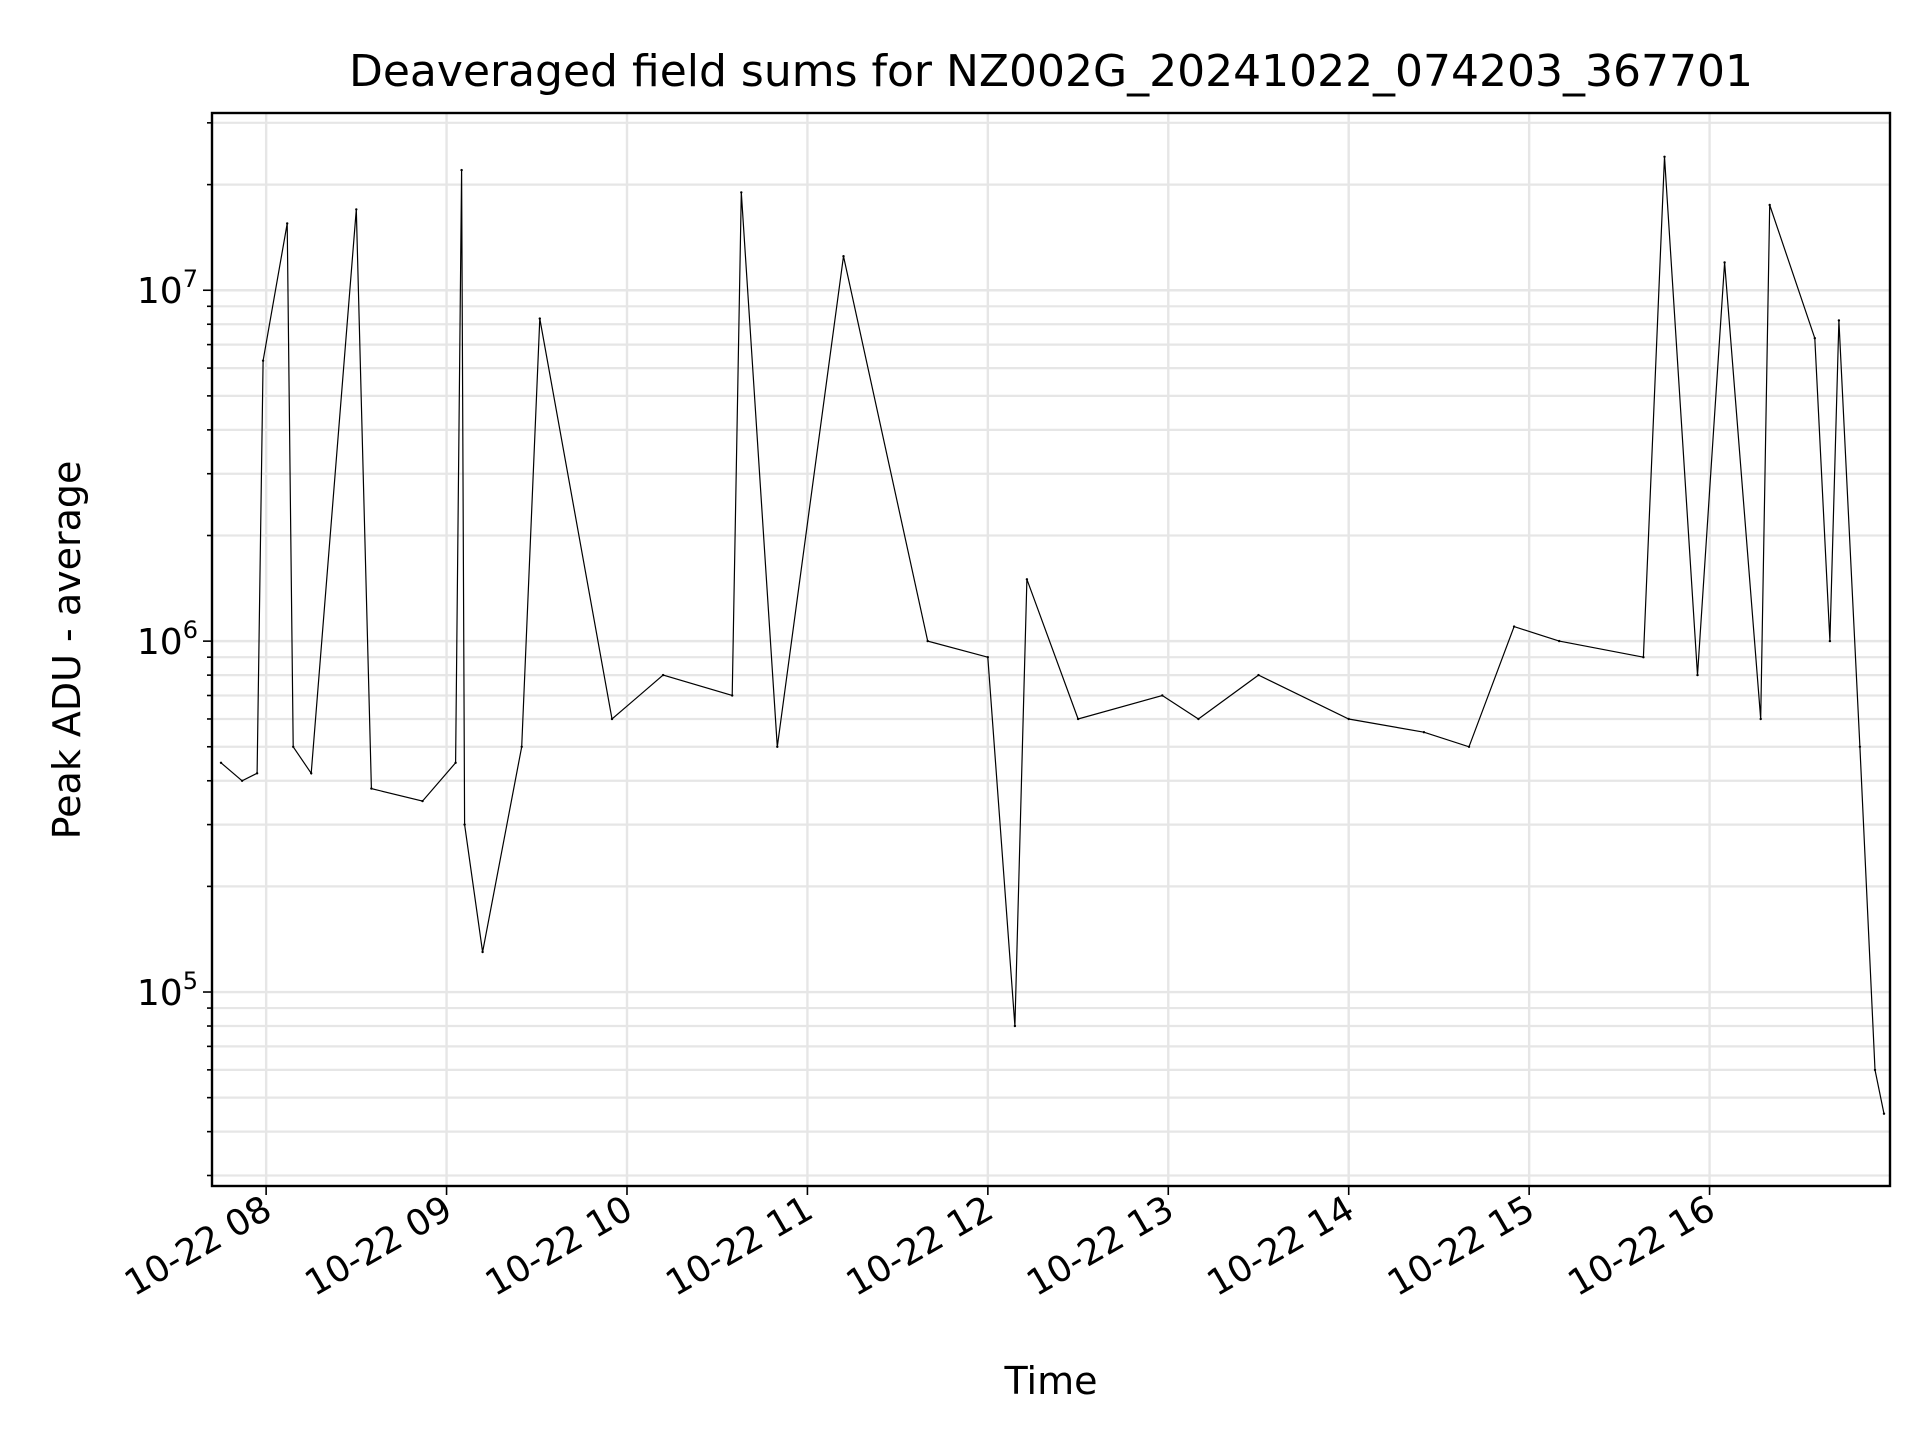  Describe the element at coordinates (1100, 1246) in the screenshot. I see `x-tick-label: 10-22 13` at that location.